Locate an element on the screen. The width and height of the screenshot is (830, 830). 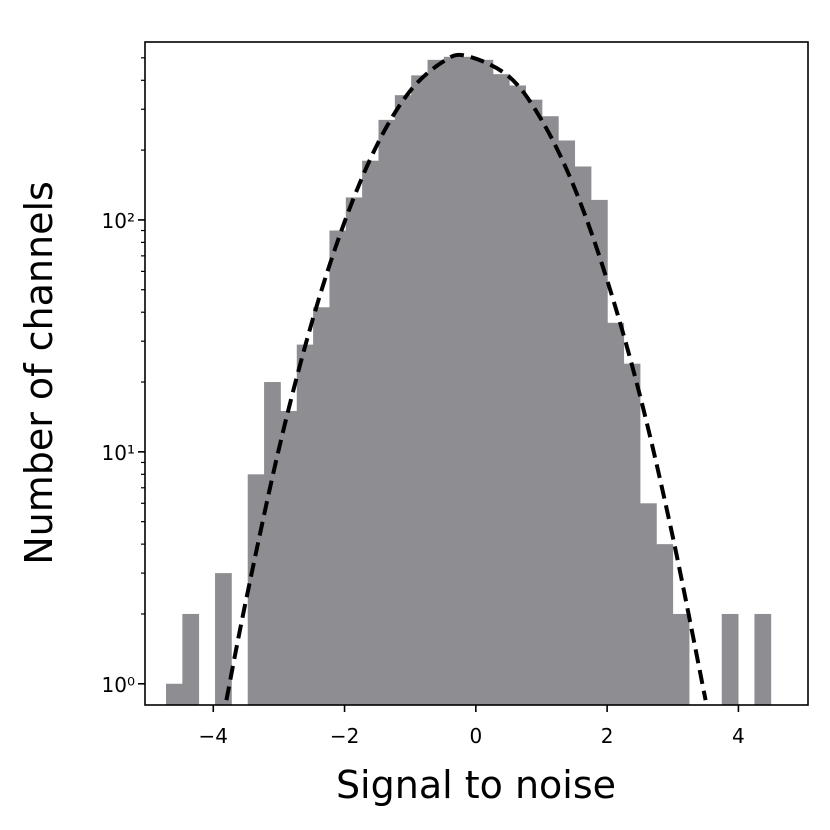
x-tick-label: −4 is located at coordinates (213, 736).